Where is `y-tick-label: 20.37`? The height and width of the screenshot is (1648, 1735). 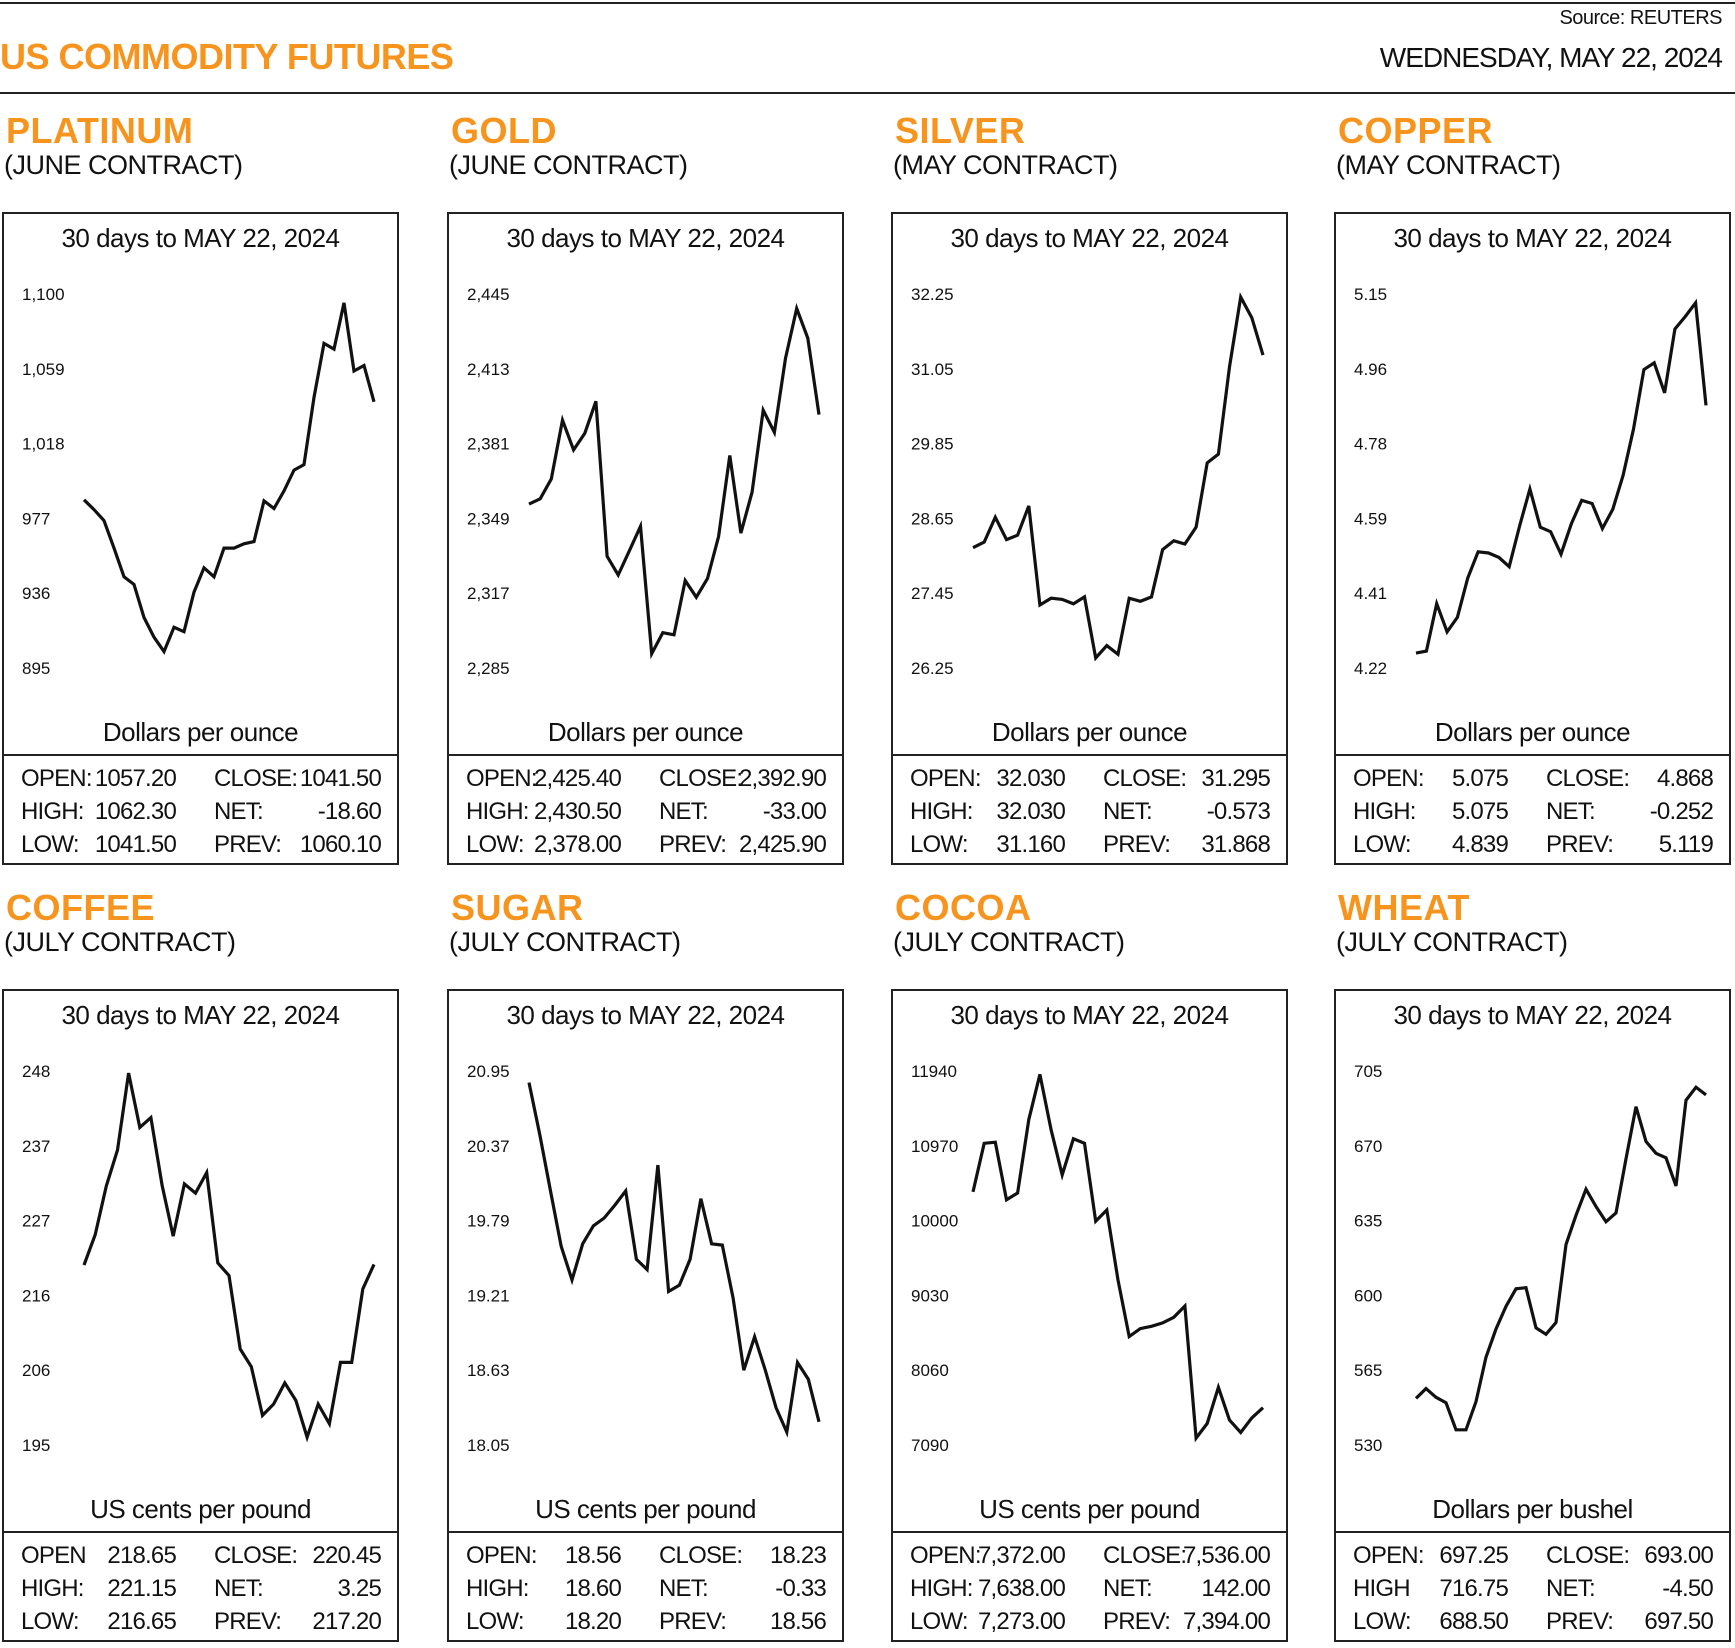
y-tick-label: 20.37 is located at coordinates (488, 1146).